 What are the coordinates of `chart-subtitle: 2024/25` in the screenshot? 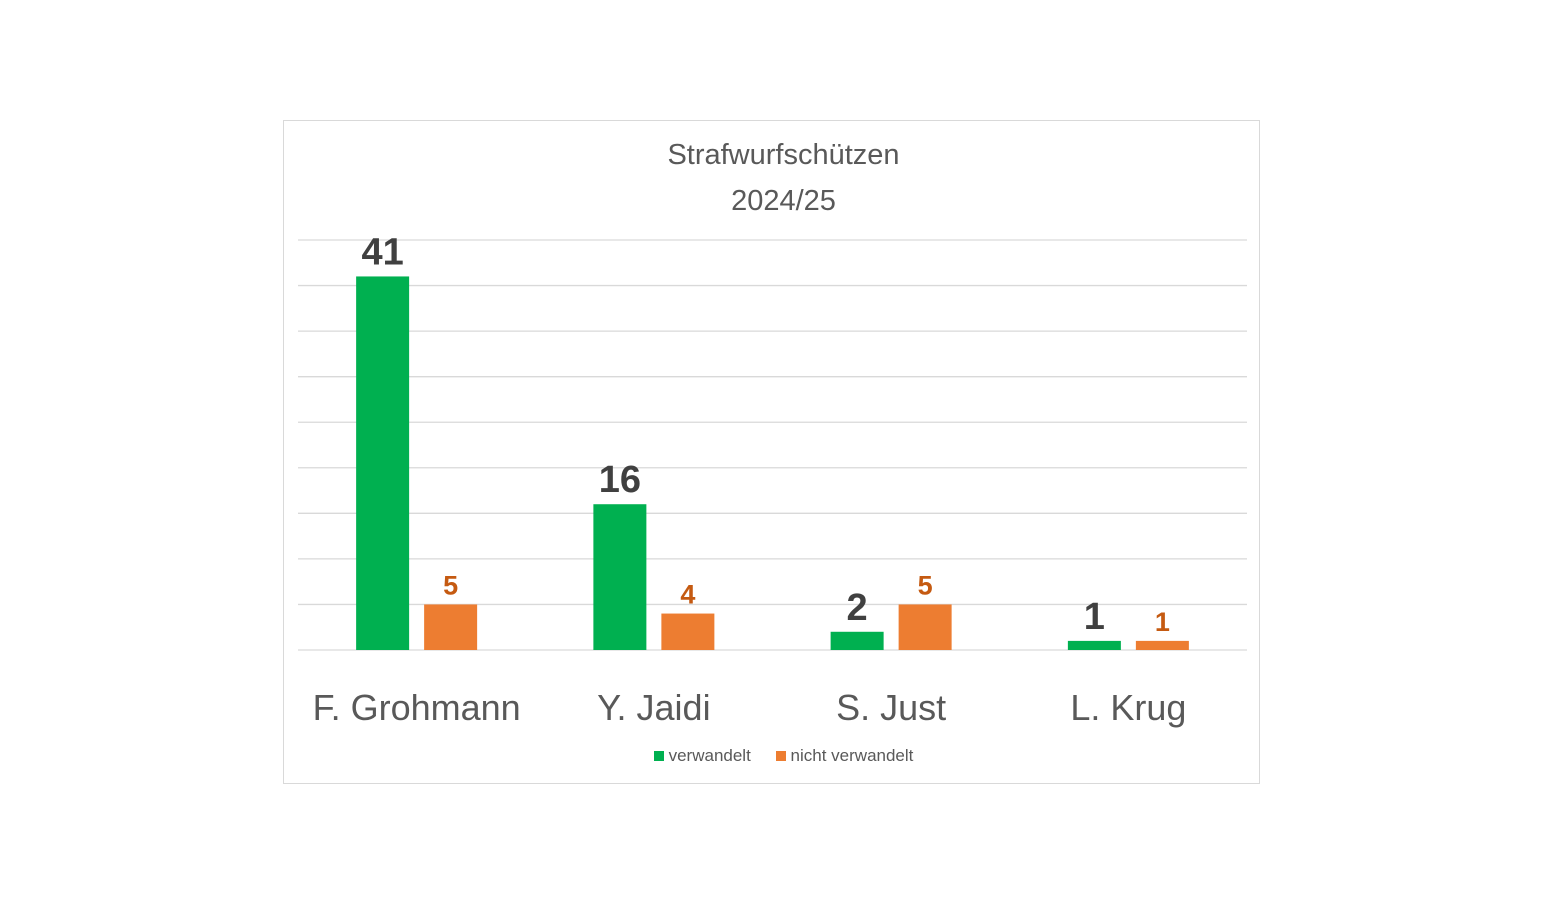 It's located at (783, 201).